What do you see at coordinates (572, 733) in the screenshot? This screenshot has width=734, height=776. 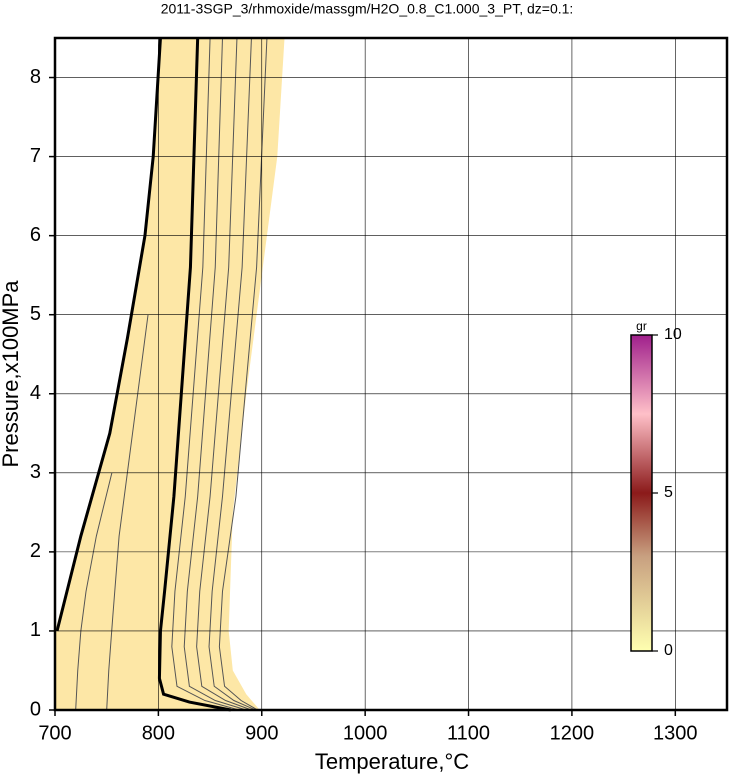 I see `x-tick-label: 1200` at bounding box center [572, 733].